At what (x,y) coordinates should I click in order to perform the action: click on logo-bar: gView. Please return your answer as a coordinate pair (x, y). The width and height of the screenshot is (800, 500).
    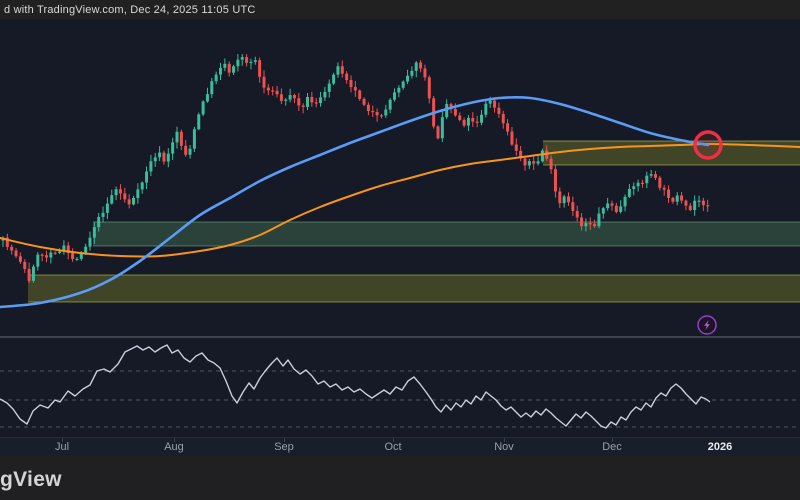
    Looking at the image, I should click on (400, 478).